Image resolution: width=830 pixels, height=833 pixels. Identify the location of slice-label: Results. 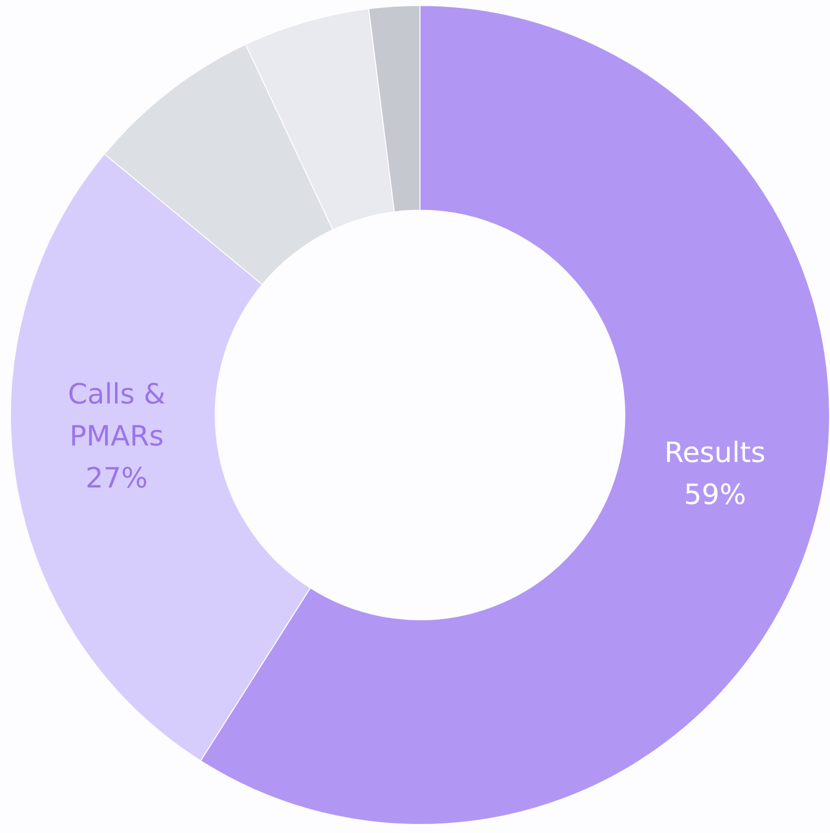
(715, 452).